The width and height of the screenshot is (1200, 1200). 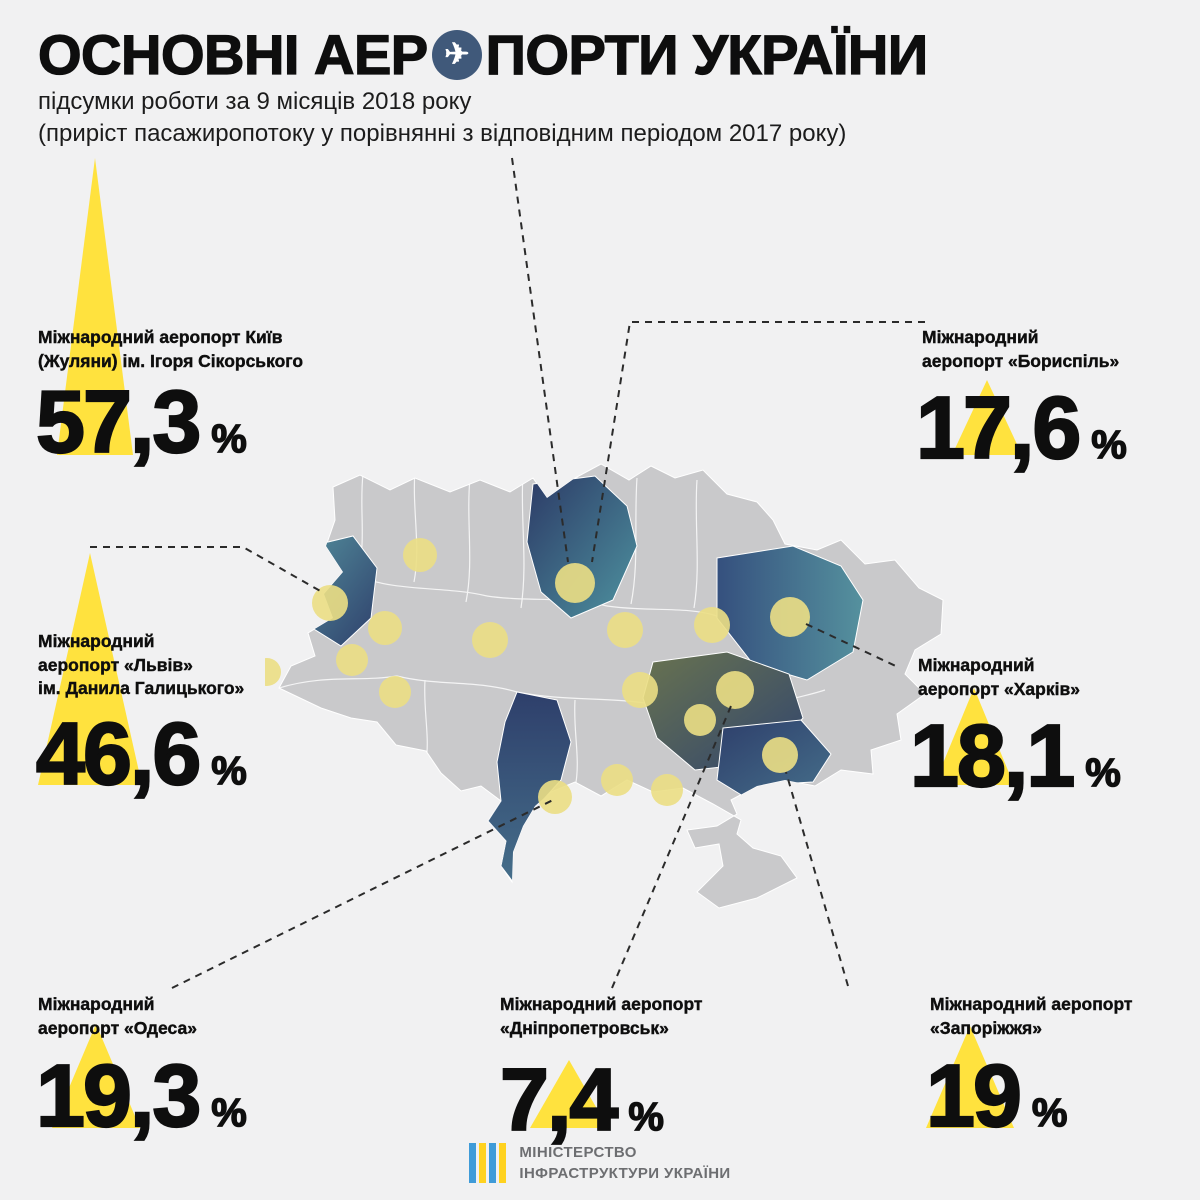 I want to click on airport-name-odesa: Міжнародний аеропорт «Одеса», so click(x=117, y=1016).